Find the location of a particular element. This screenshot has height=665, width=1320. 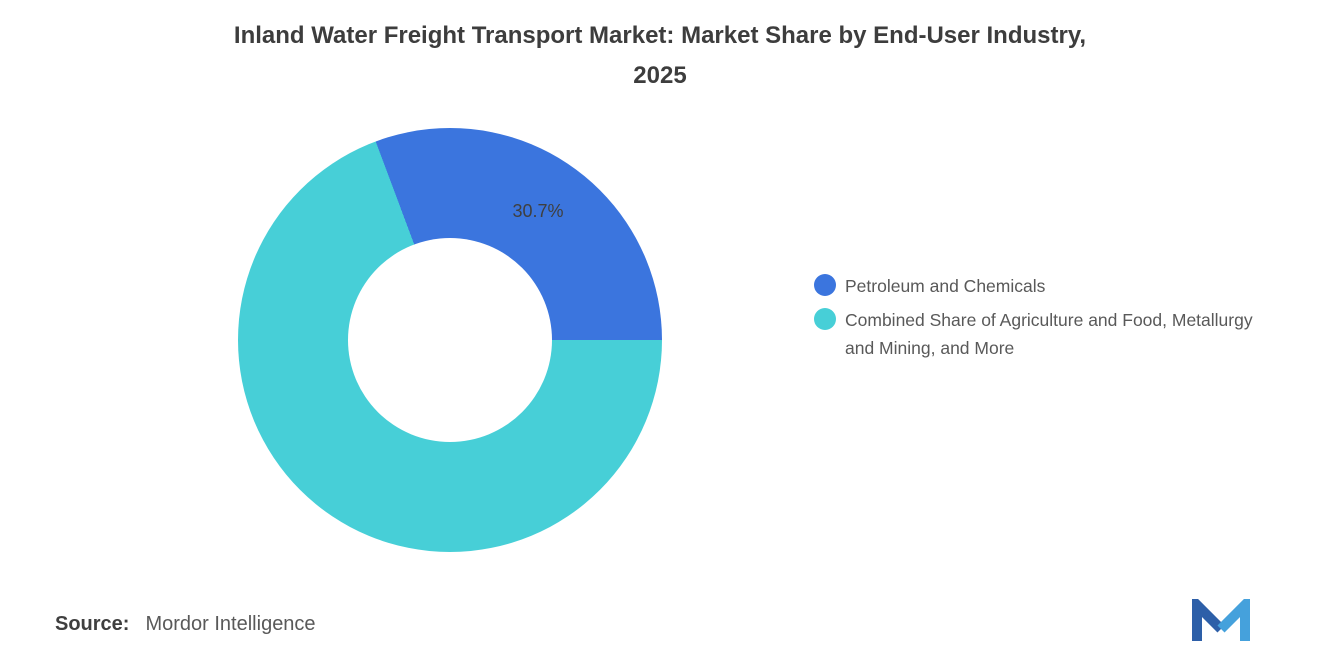

source-note: Source: Mordor Intelligence is located at coordinates (185, 624).